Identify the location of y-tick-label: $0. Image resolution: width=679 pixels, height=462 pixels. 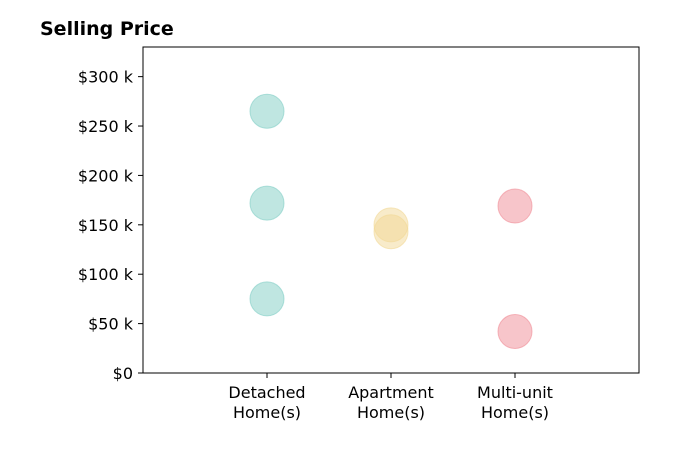
(123, 373).